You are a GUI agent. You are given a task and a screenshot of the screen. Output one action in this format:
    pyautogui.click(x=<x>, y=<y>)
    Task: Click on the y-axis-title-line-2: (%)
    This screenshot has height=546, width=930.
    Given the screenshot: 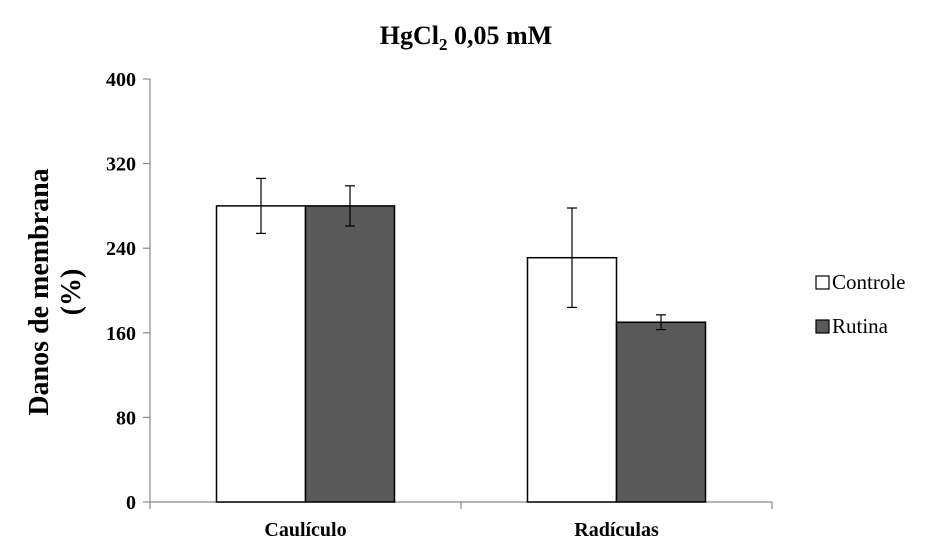 What is the action you would take?
    pyautogui.click(x=71, y=292)
    